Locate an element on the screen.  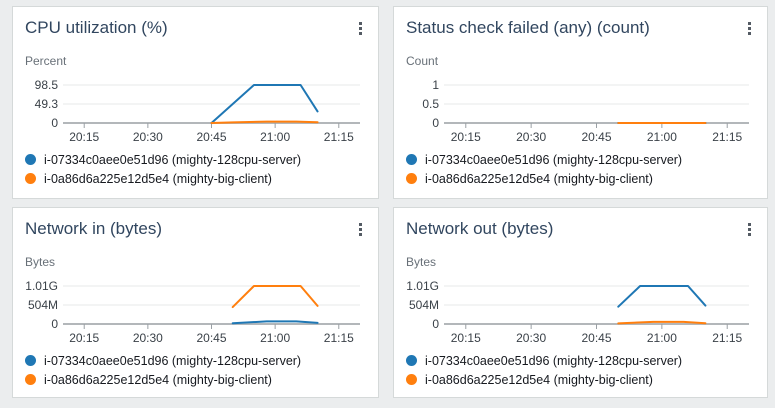
widget-header: CPU utilization (%) is located at coordinates (195, 29).